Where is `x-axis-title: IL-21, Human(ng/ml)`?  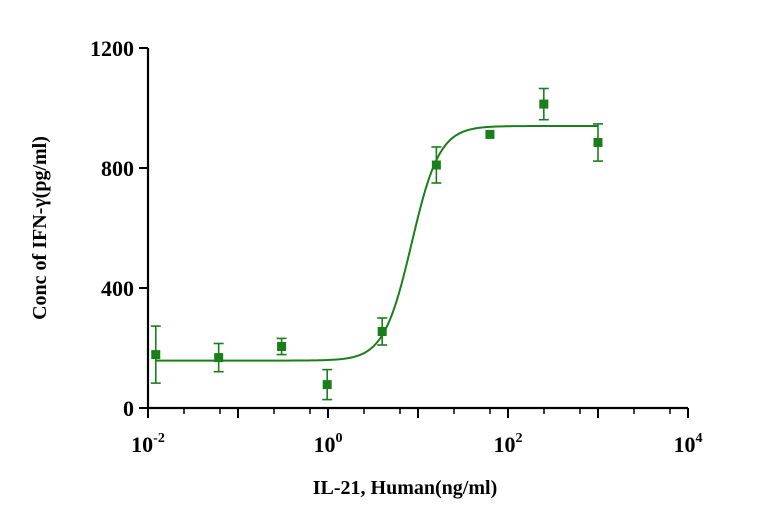 x-axis-title: IL-21, Human(ng/ml) is located at coordinates (405, 488).